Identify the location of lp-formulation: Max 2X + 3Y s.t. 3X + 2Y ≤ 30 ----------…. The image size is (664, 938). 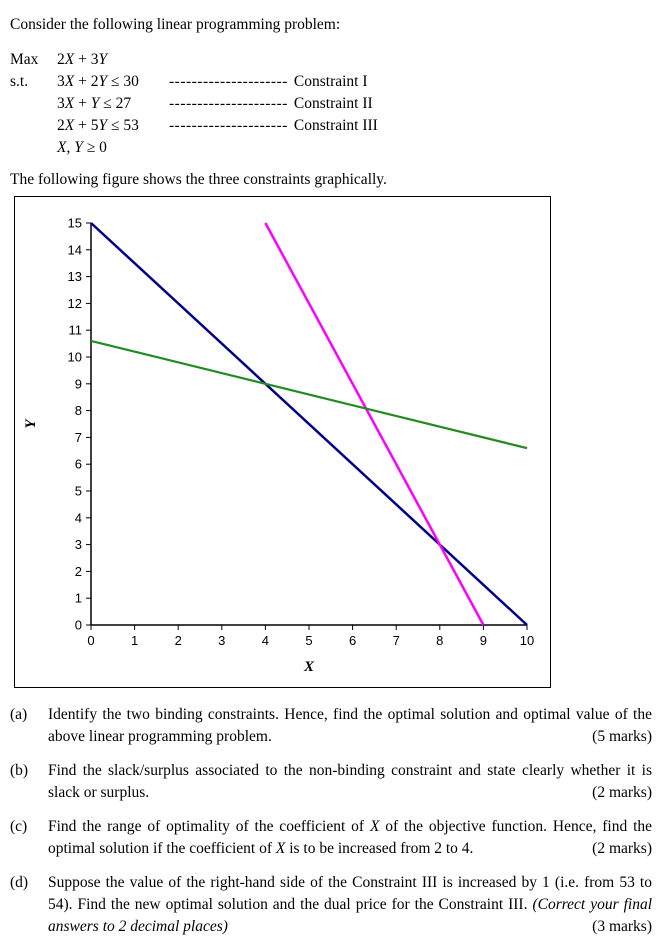
(331, 104).